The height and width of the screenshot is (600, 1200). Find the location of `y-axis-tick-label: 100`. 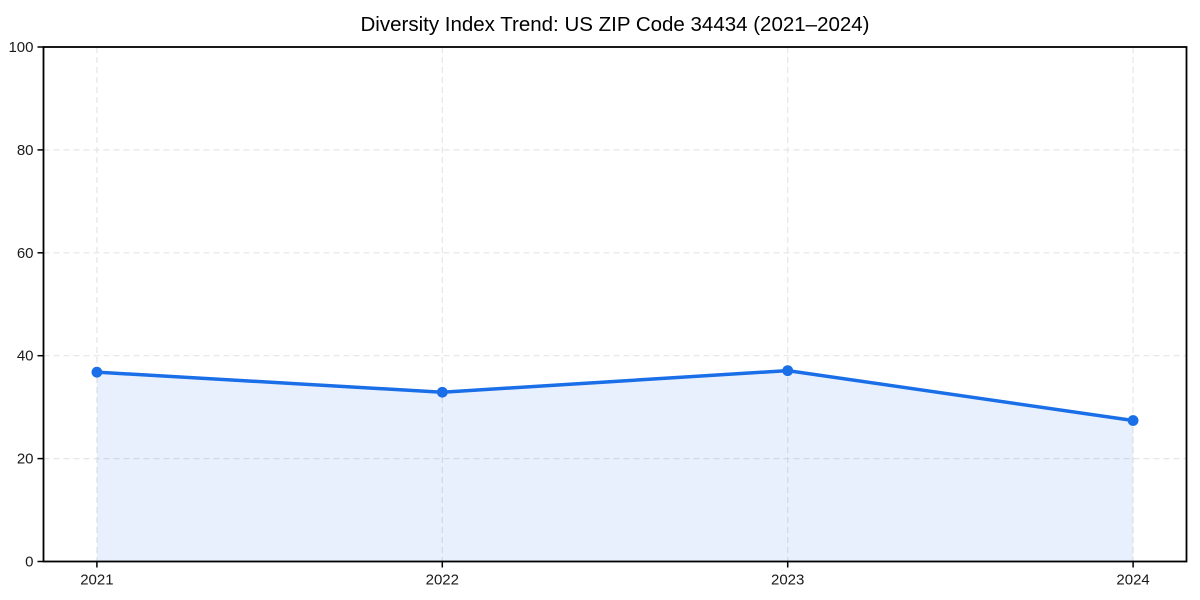

y-axis-tick-label: 100 is located at coordinates (20, 47).